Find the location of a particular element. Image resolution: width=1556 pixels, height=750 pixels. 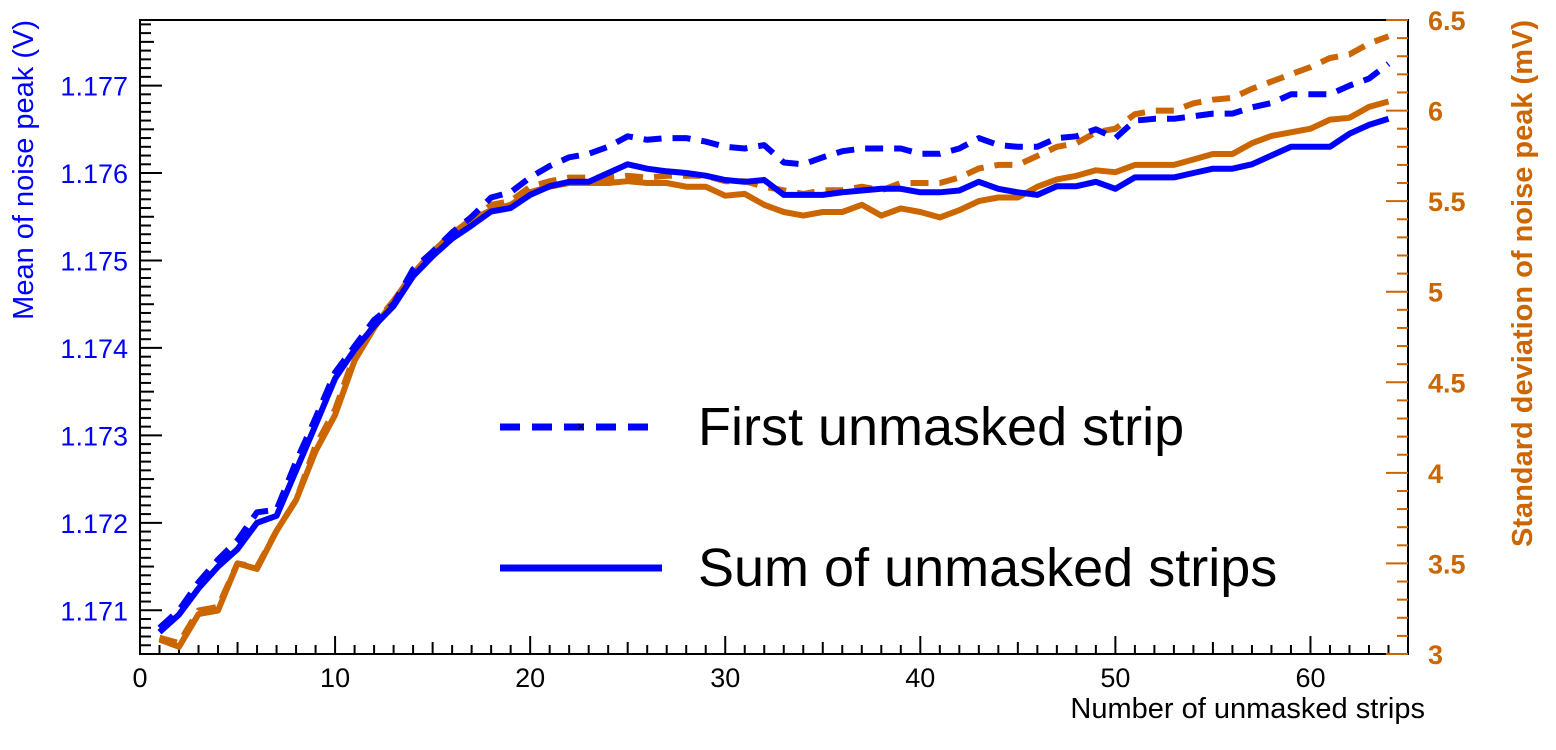

right-y-axis-ticks: 3 3.5 4 4.5 5 5.5 6 6.5 is located at coordinates (1426, 338).